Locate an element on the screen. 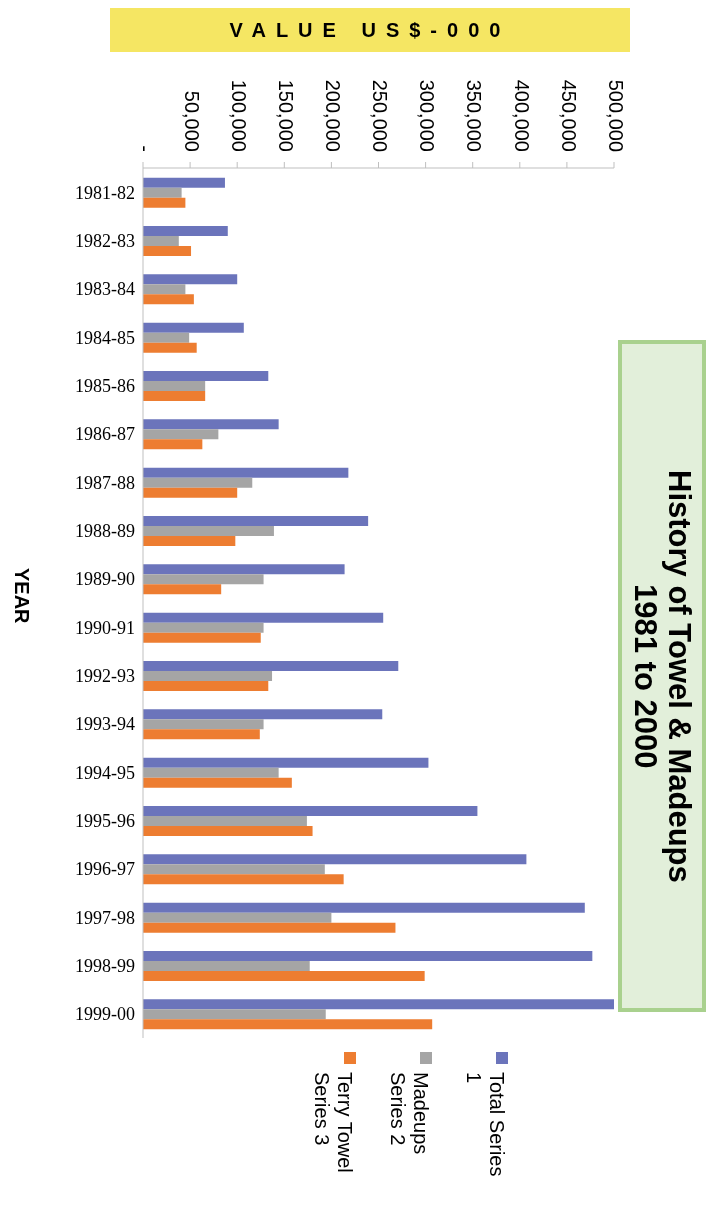  x-tick-label: 100,000 is located at coordinates (238, 115).